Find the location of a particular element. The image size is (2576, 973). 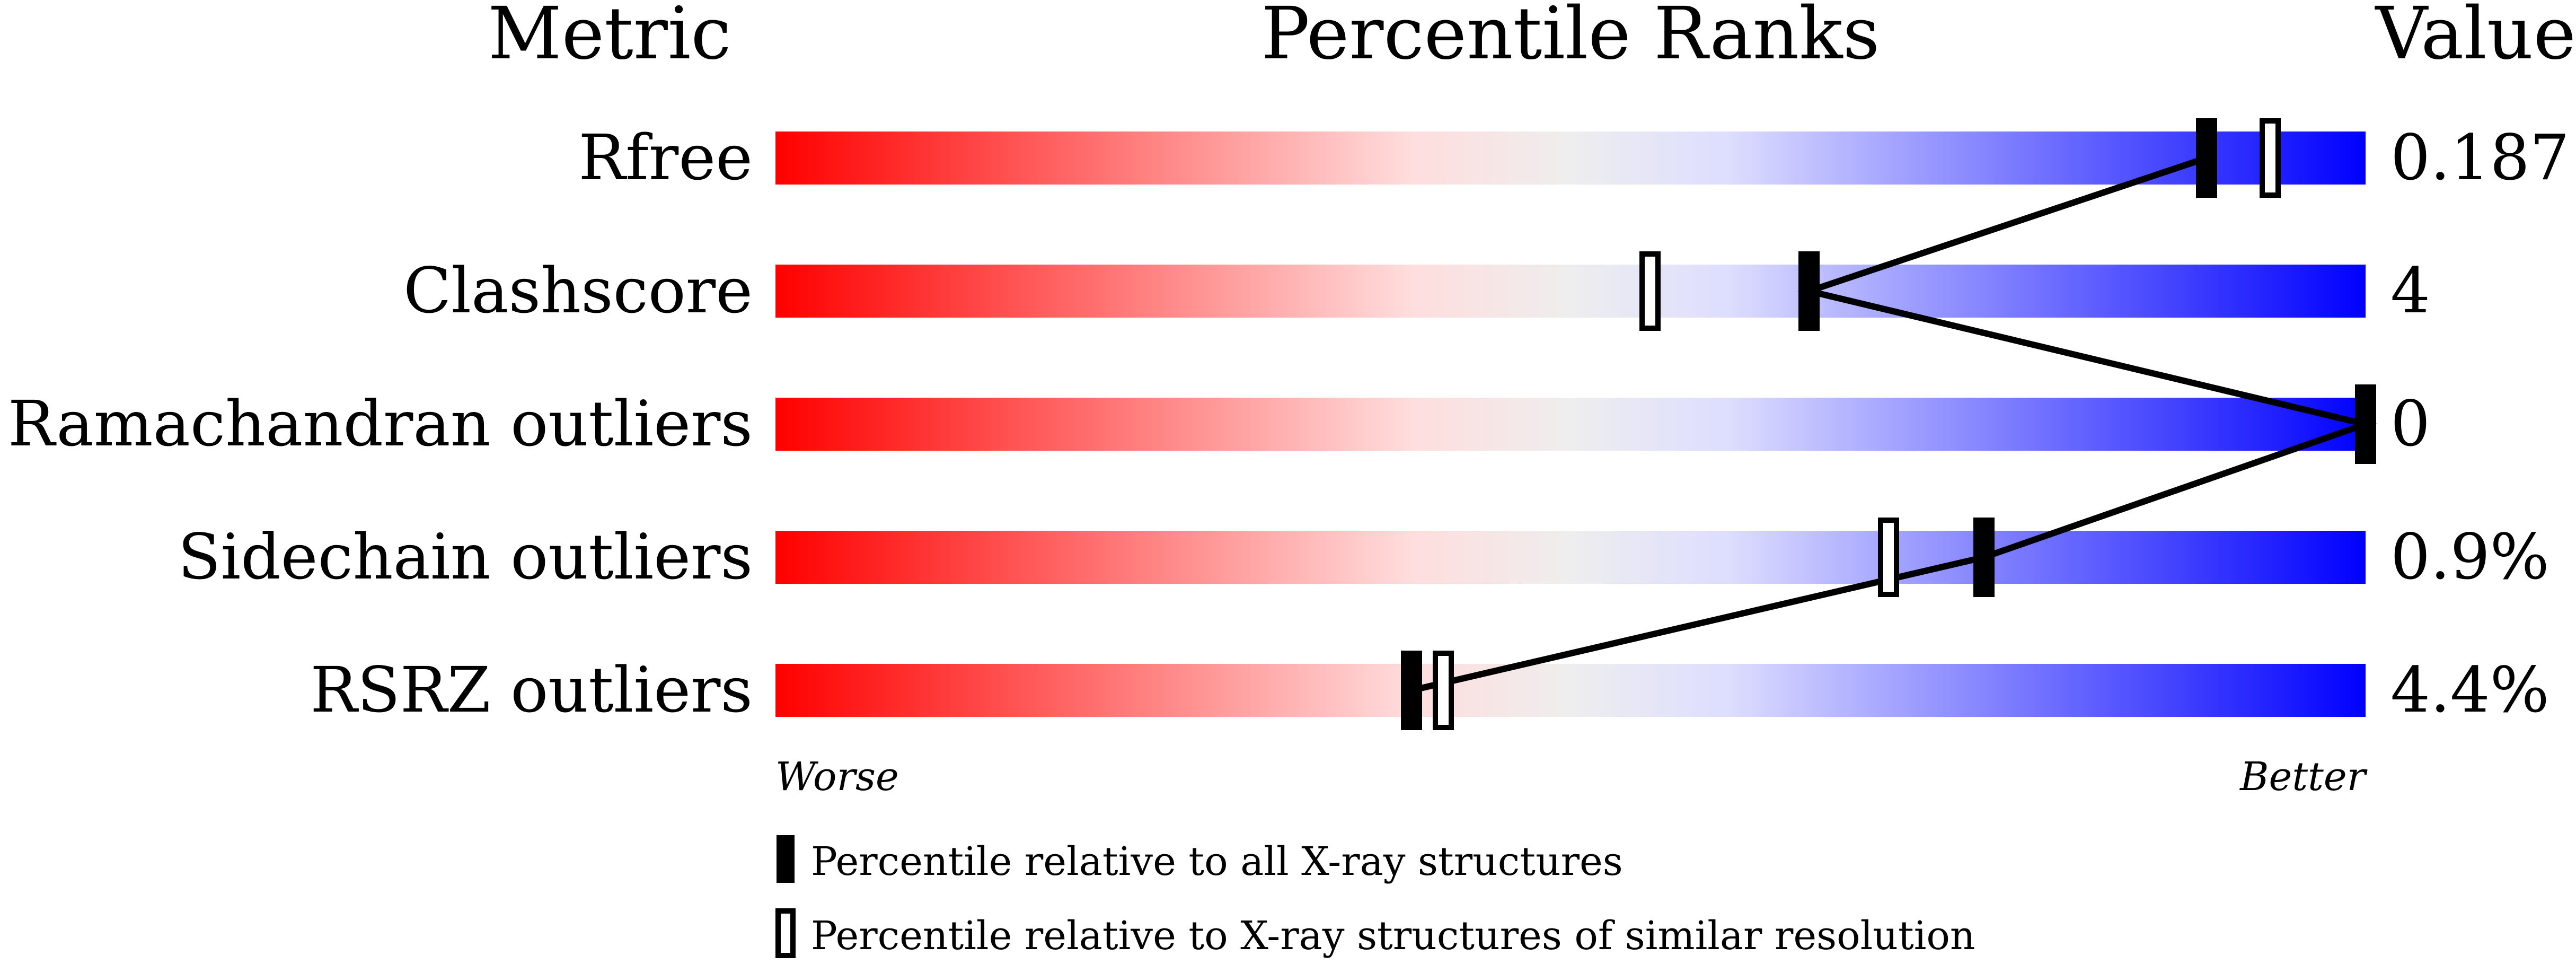

metric-value: 0.187 is located at coordinates (2480, 157).